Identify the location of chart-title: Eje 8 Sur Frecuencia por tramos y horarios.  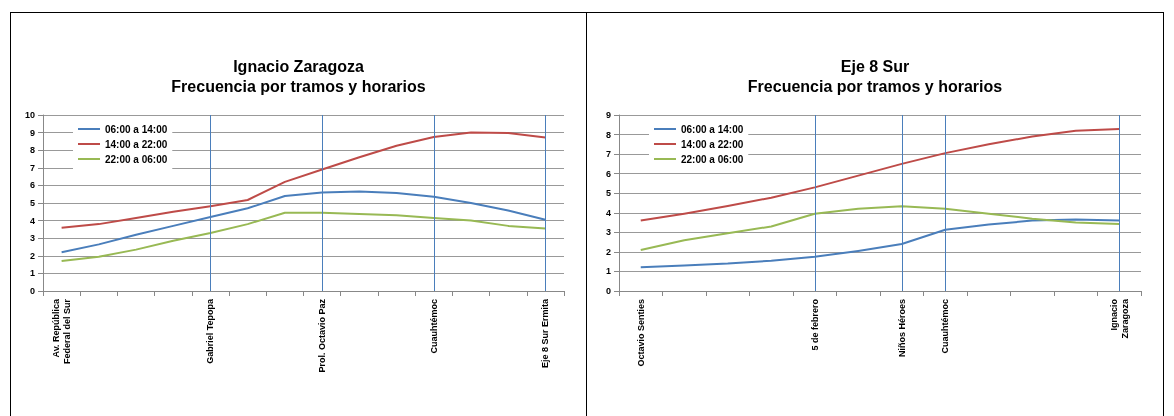
(875, 76).